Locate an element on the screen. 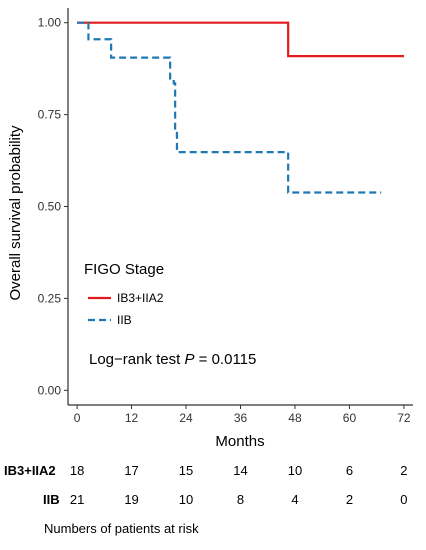  x-axis-title: Months is located at coordinates (239, 441).